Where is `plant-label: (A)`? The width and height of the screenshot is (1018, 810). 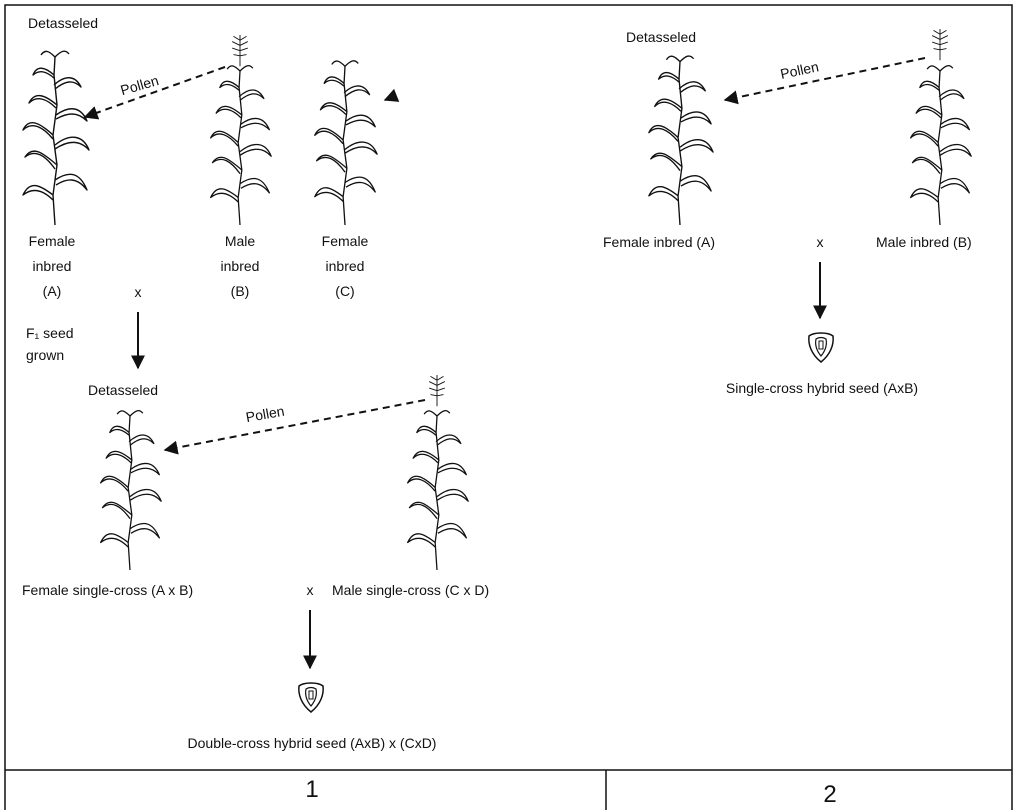 plant-label: (A) is located at coordinates (52, 291).